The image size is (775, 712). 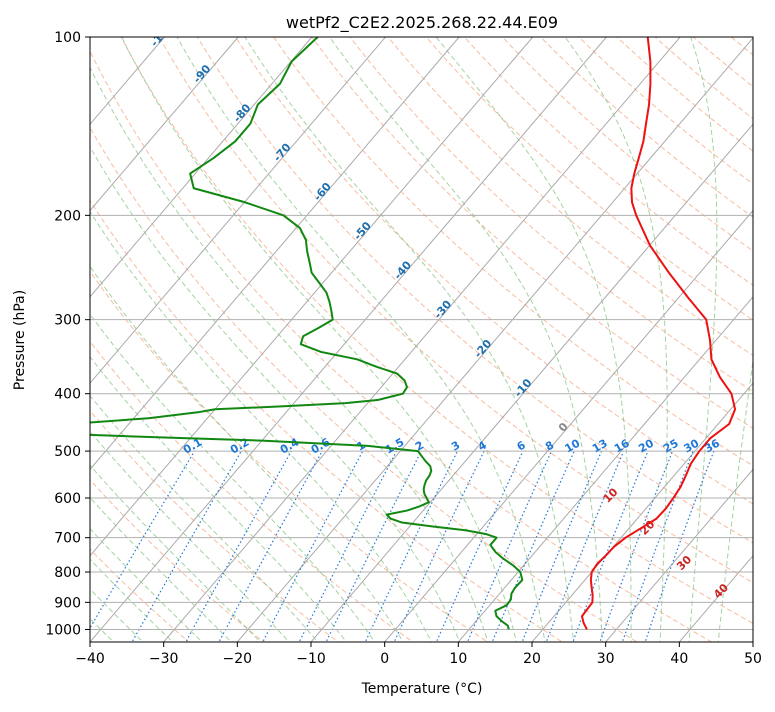 What do you see at coordinates (164, 659) in the screenshot?
I see `x-tick-label: −30` at bounding box center [164, 659].